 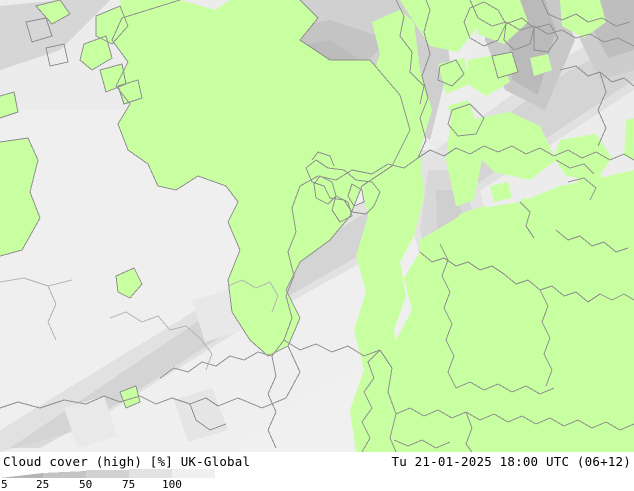 I want to click on valid-timestamp: Tu 21-01-2025 18:00 UTC (06+12), so click(x=511, y=461).